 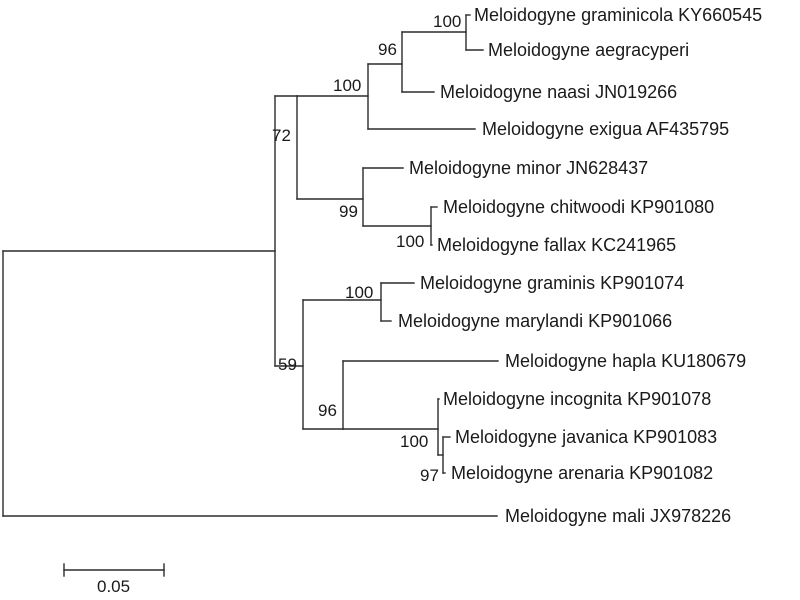 I want to click on support-value: 59, so click(x=287, y=364).